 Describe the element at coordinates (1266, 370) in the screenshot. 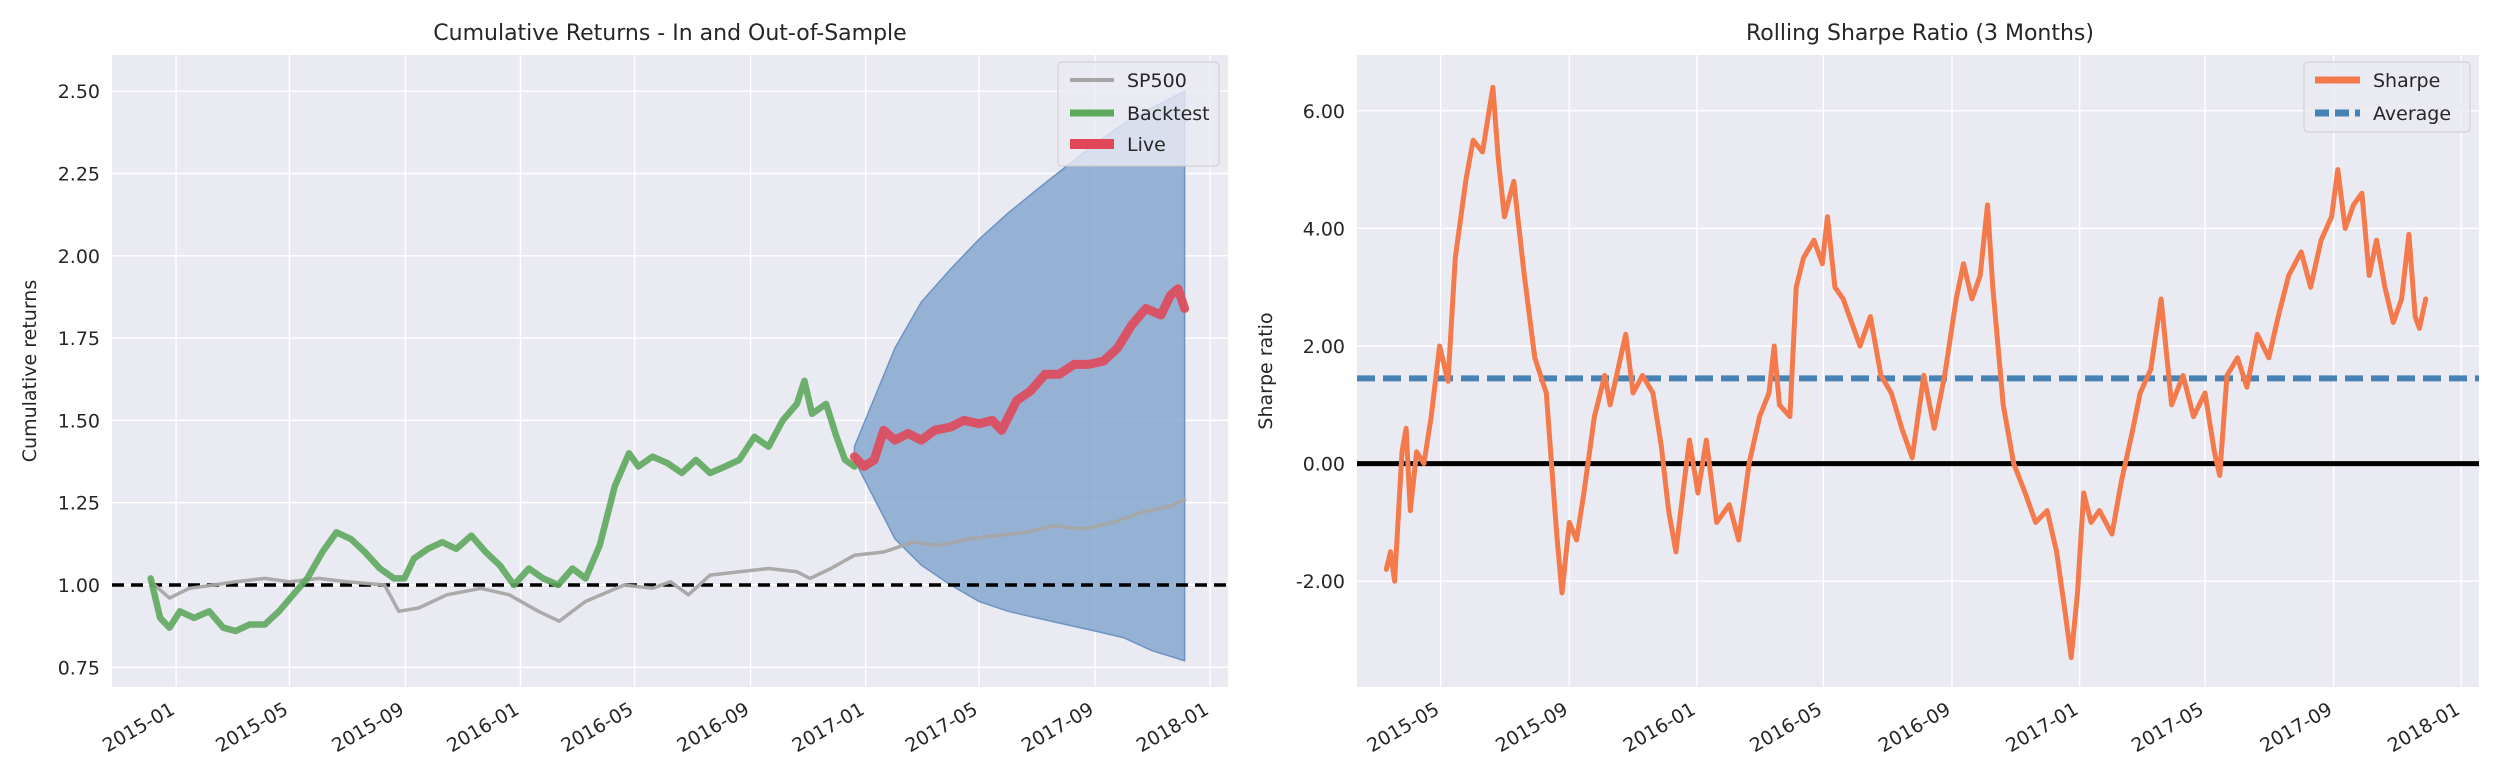

I see `chart-2-ylabel: Sharpe ratio` at that location.